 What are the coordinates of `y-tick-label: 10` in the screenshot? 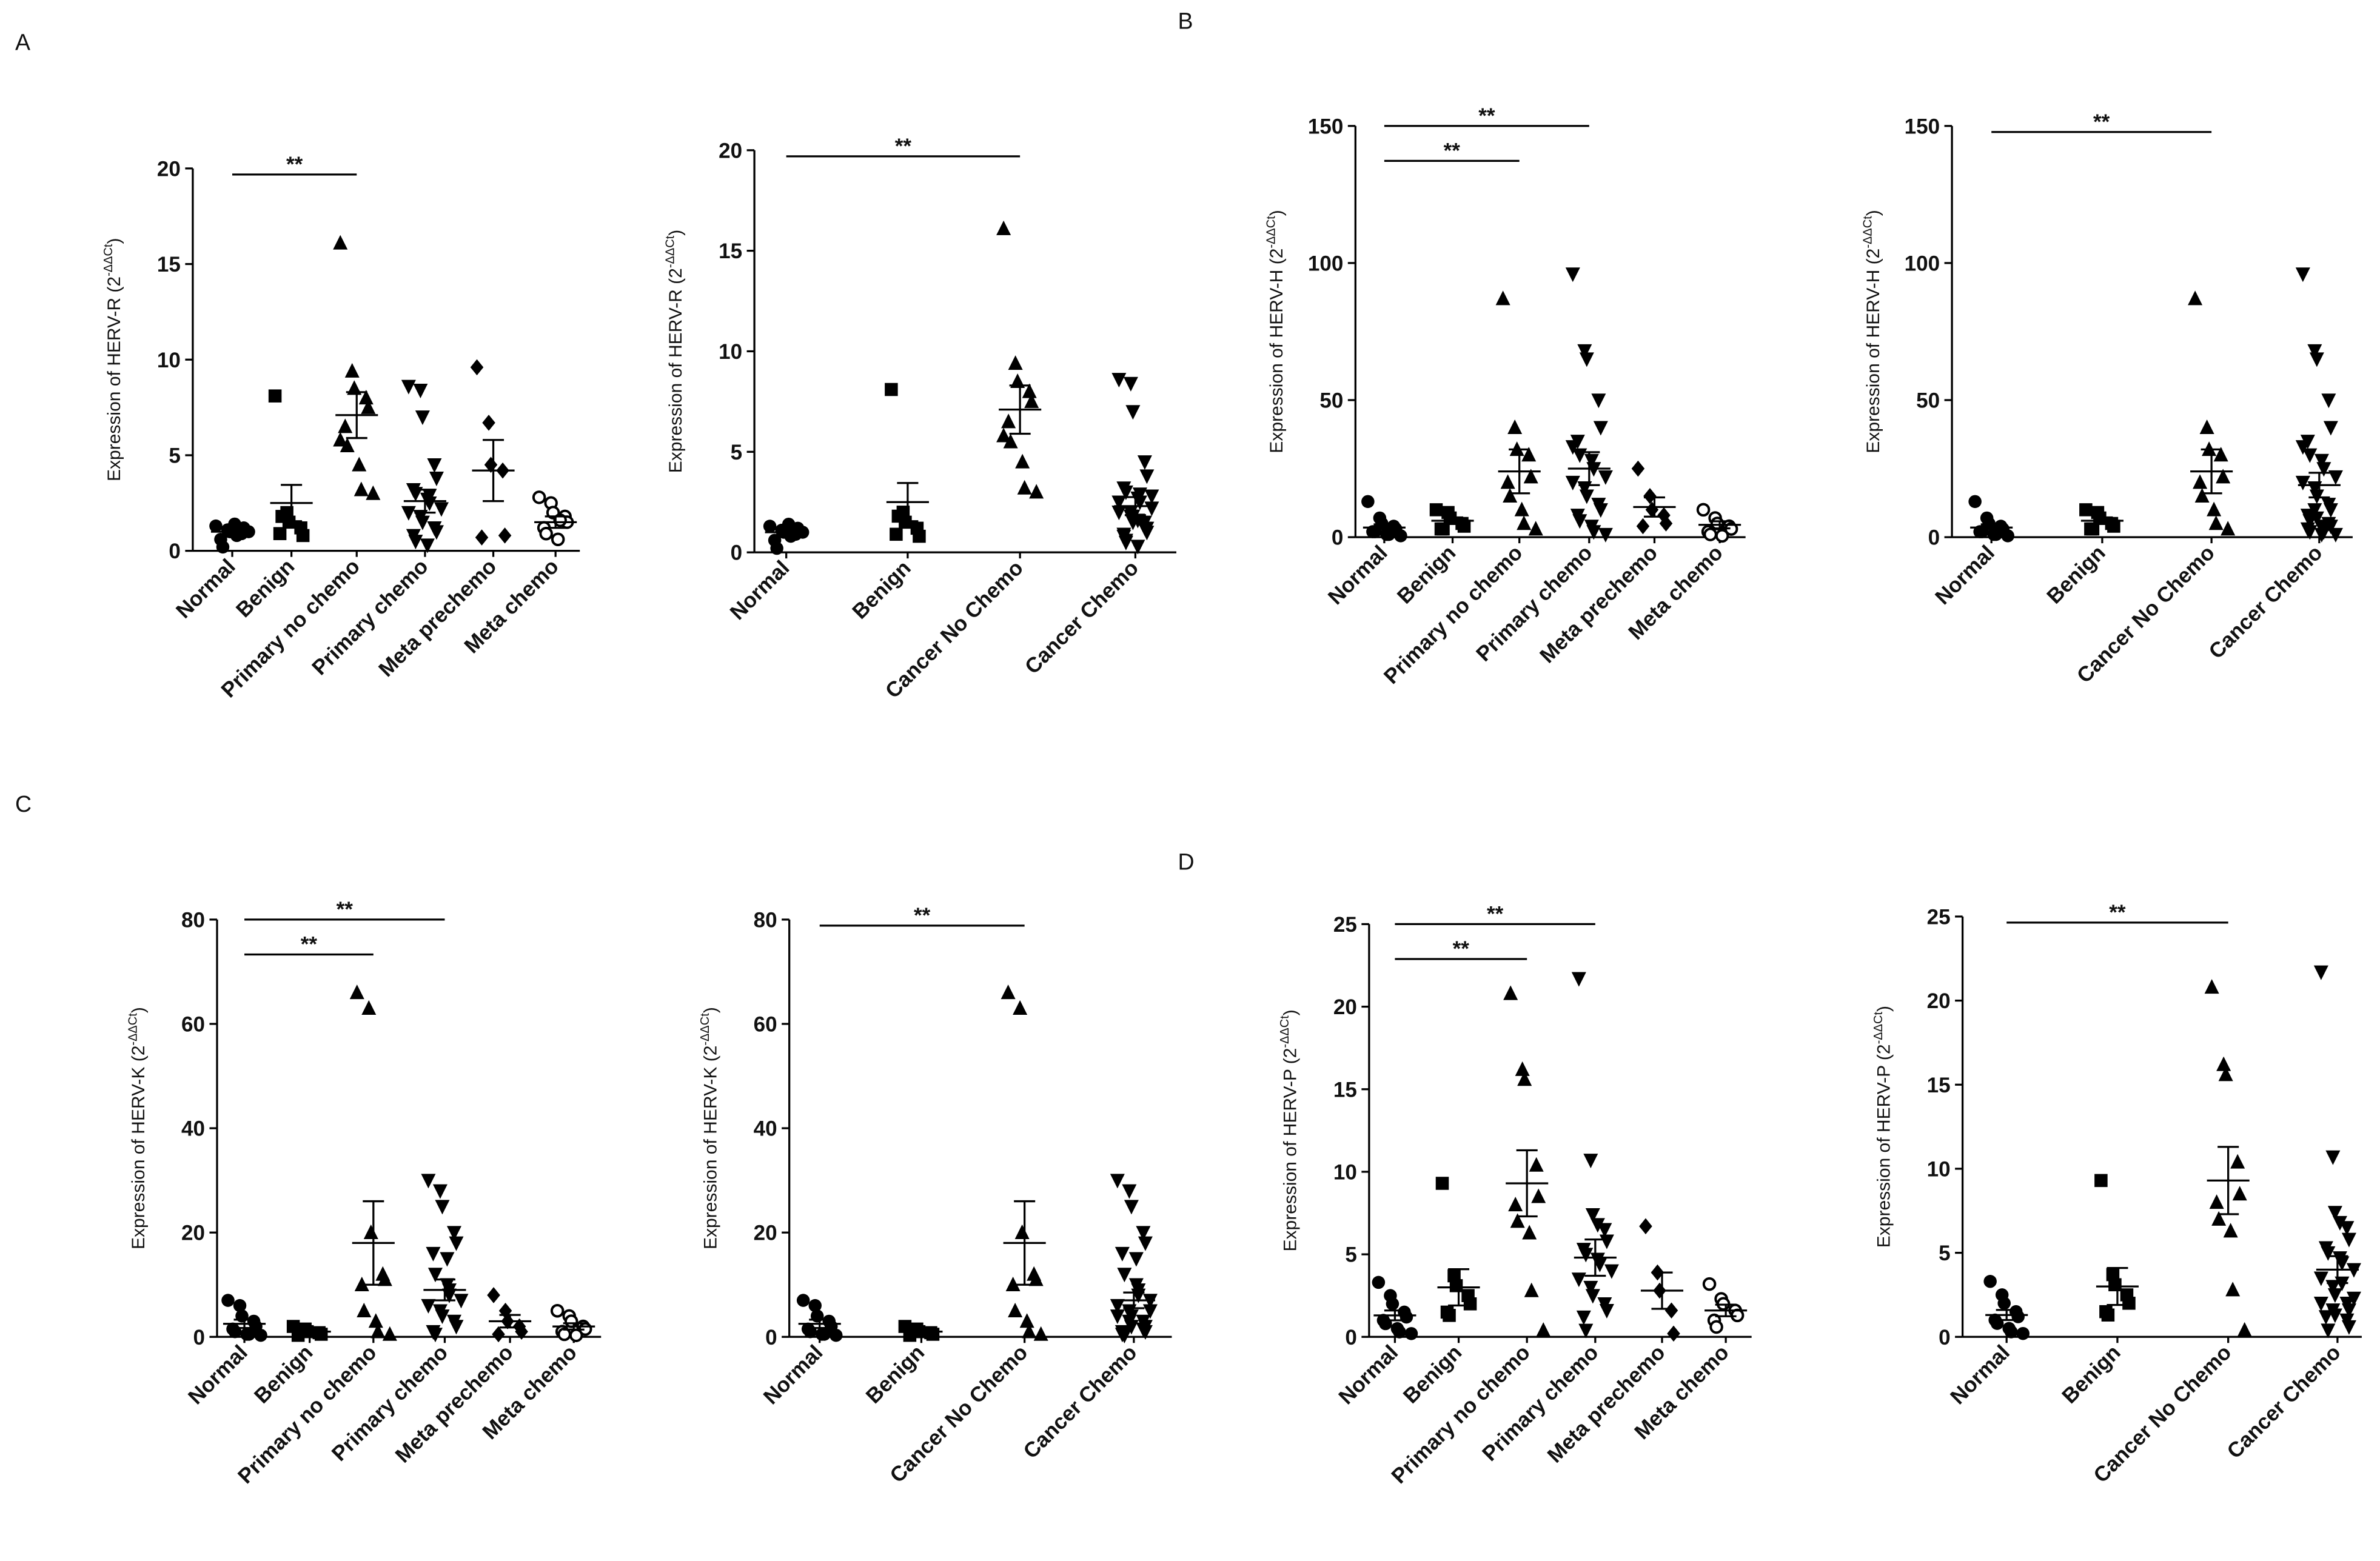 It's located at (1939, 1169).